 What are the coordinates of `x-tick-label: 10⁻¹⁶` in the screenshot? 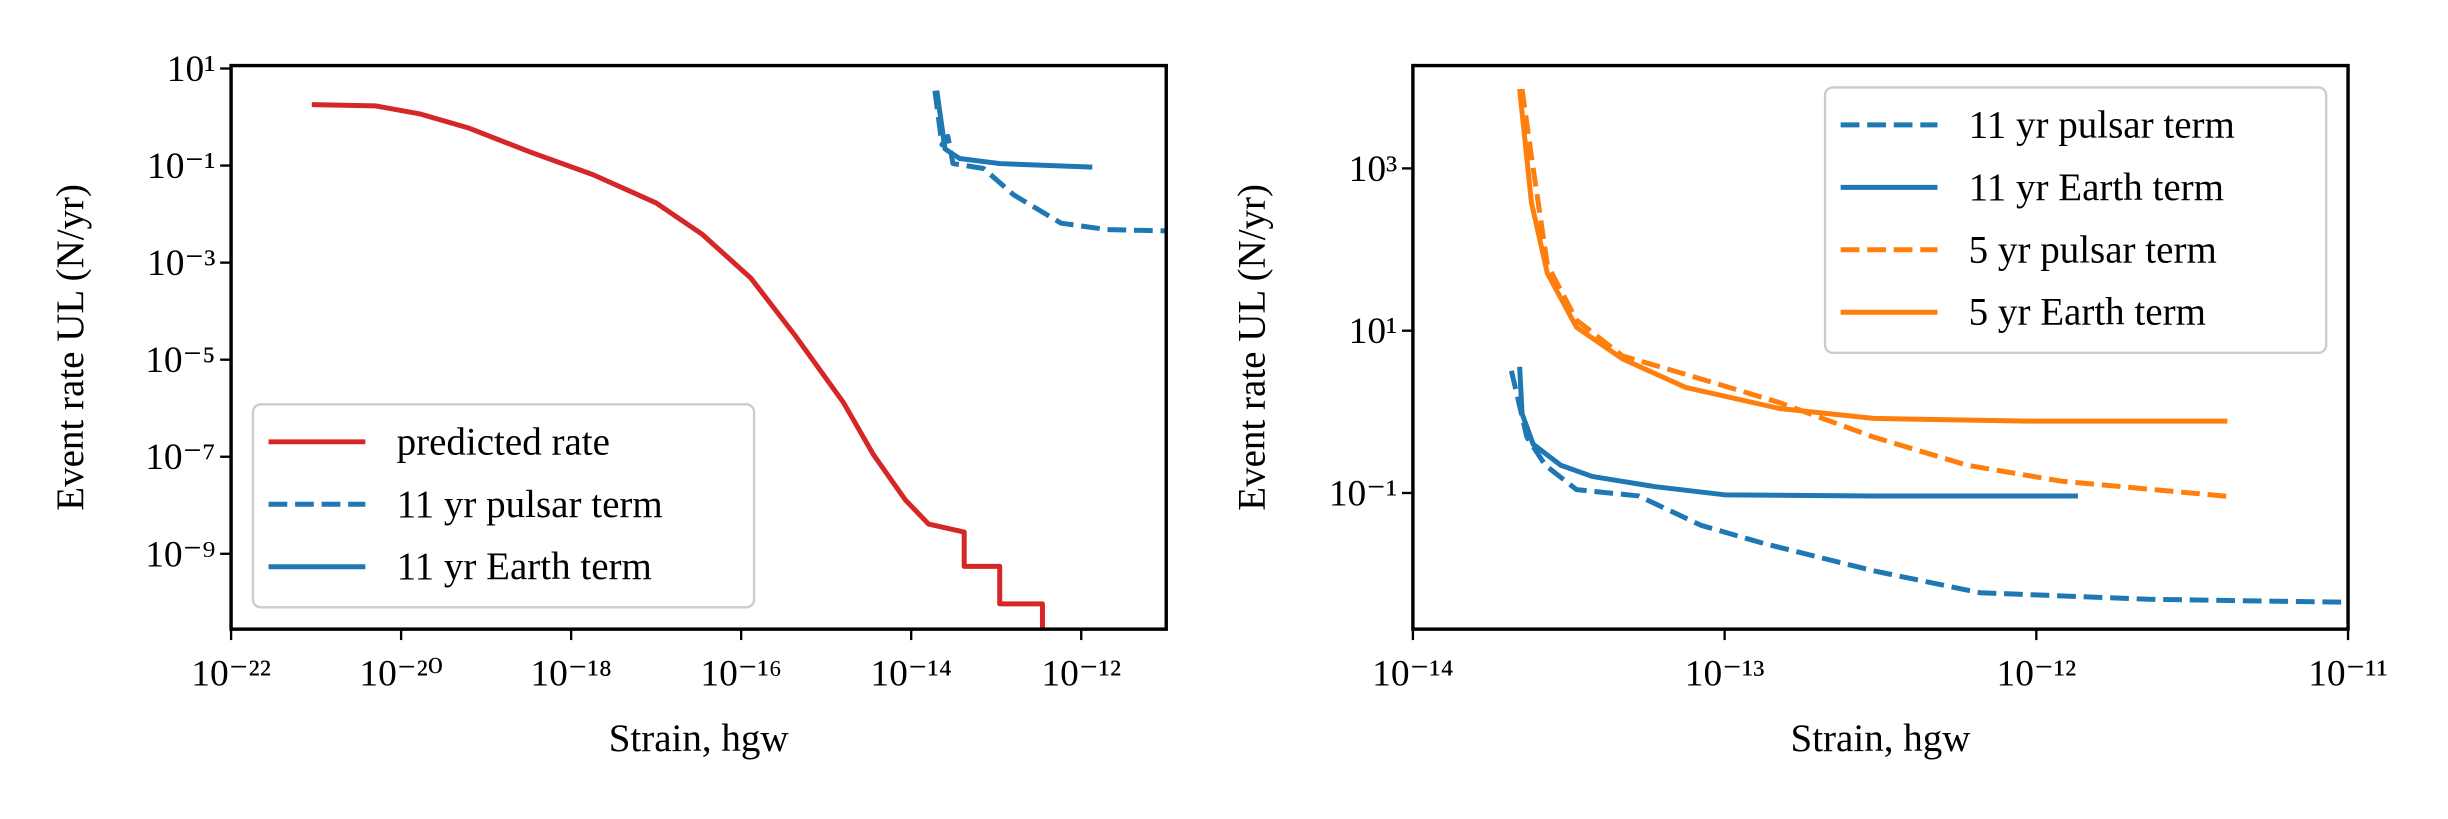 It's located at (741, 673).